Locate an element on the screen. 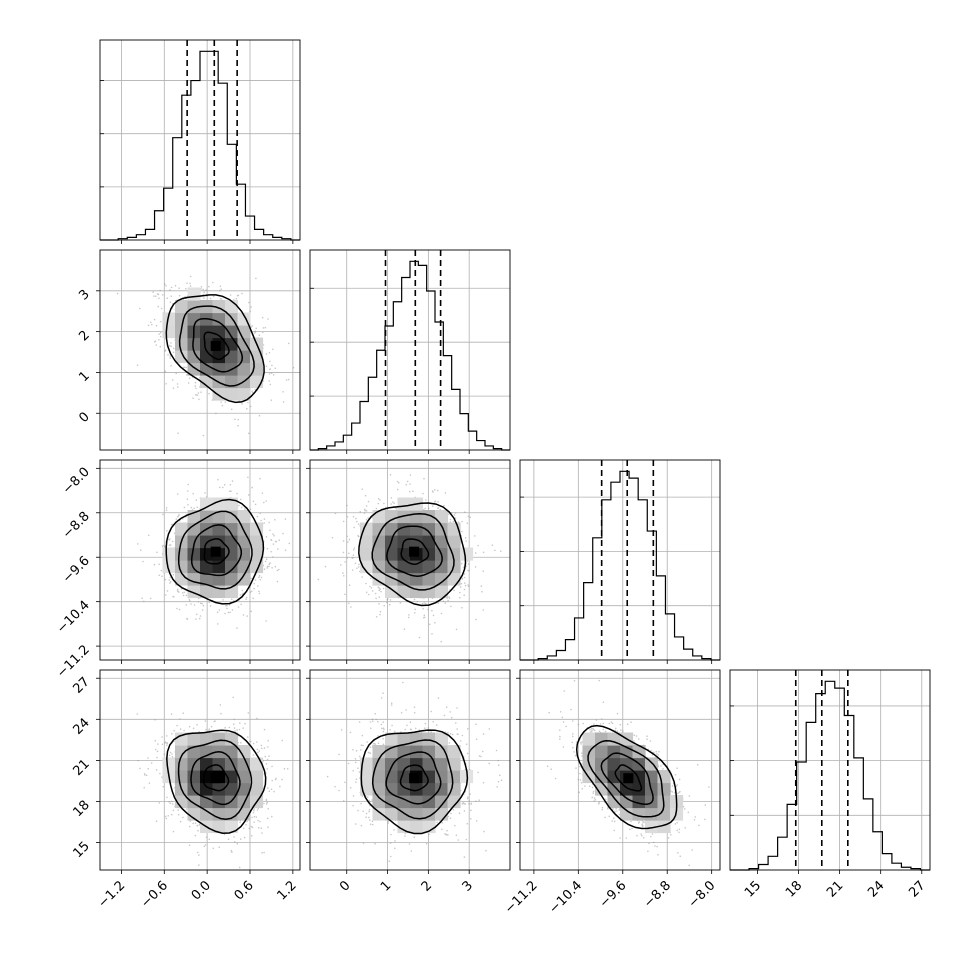 The width and height of the screenshot is (970, 970). histogram-step is located at coordinates (620, 565).